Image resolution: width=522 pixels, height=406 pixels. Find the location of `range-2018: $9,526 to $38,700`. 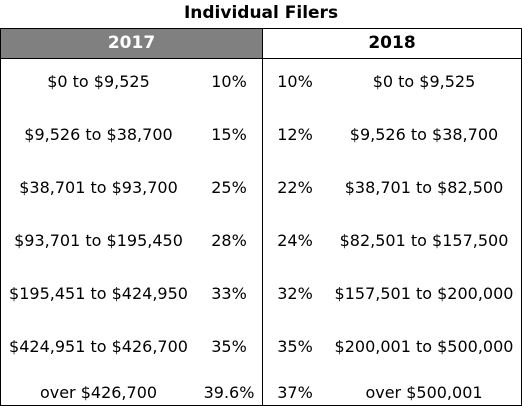

range-2018: $9,526 to $38,700 is located at coordinates (424, 134).